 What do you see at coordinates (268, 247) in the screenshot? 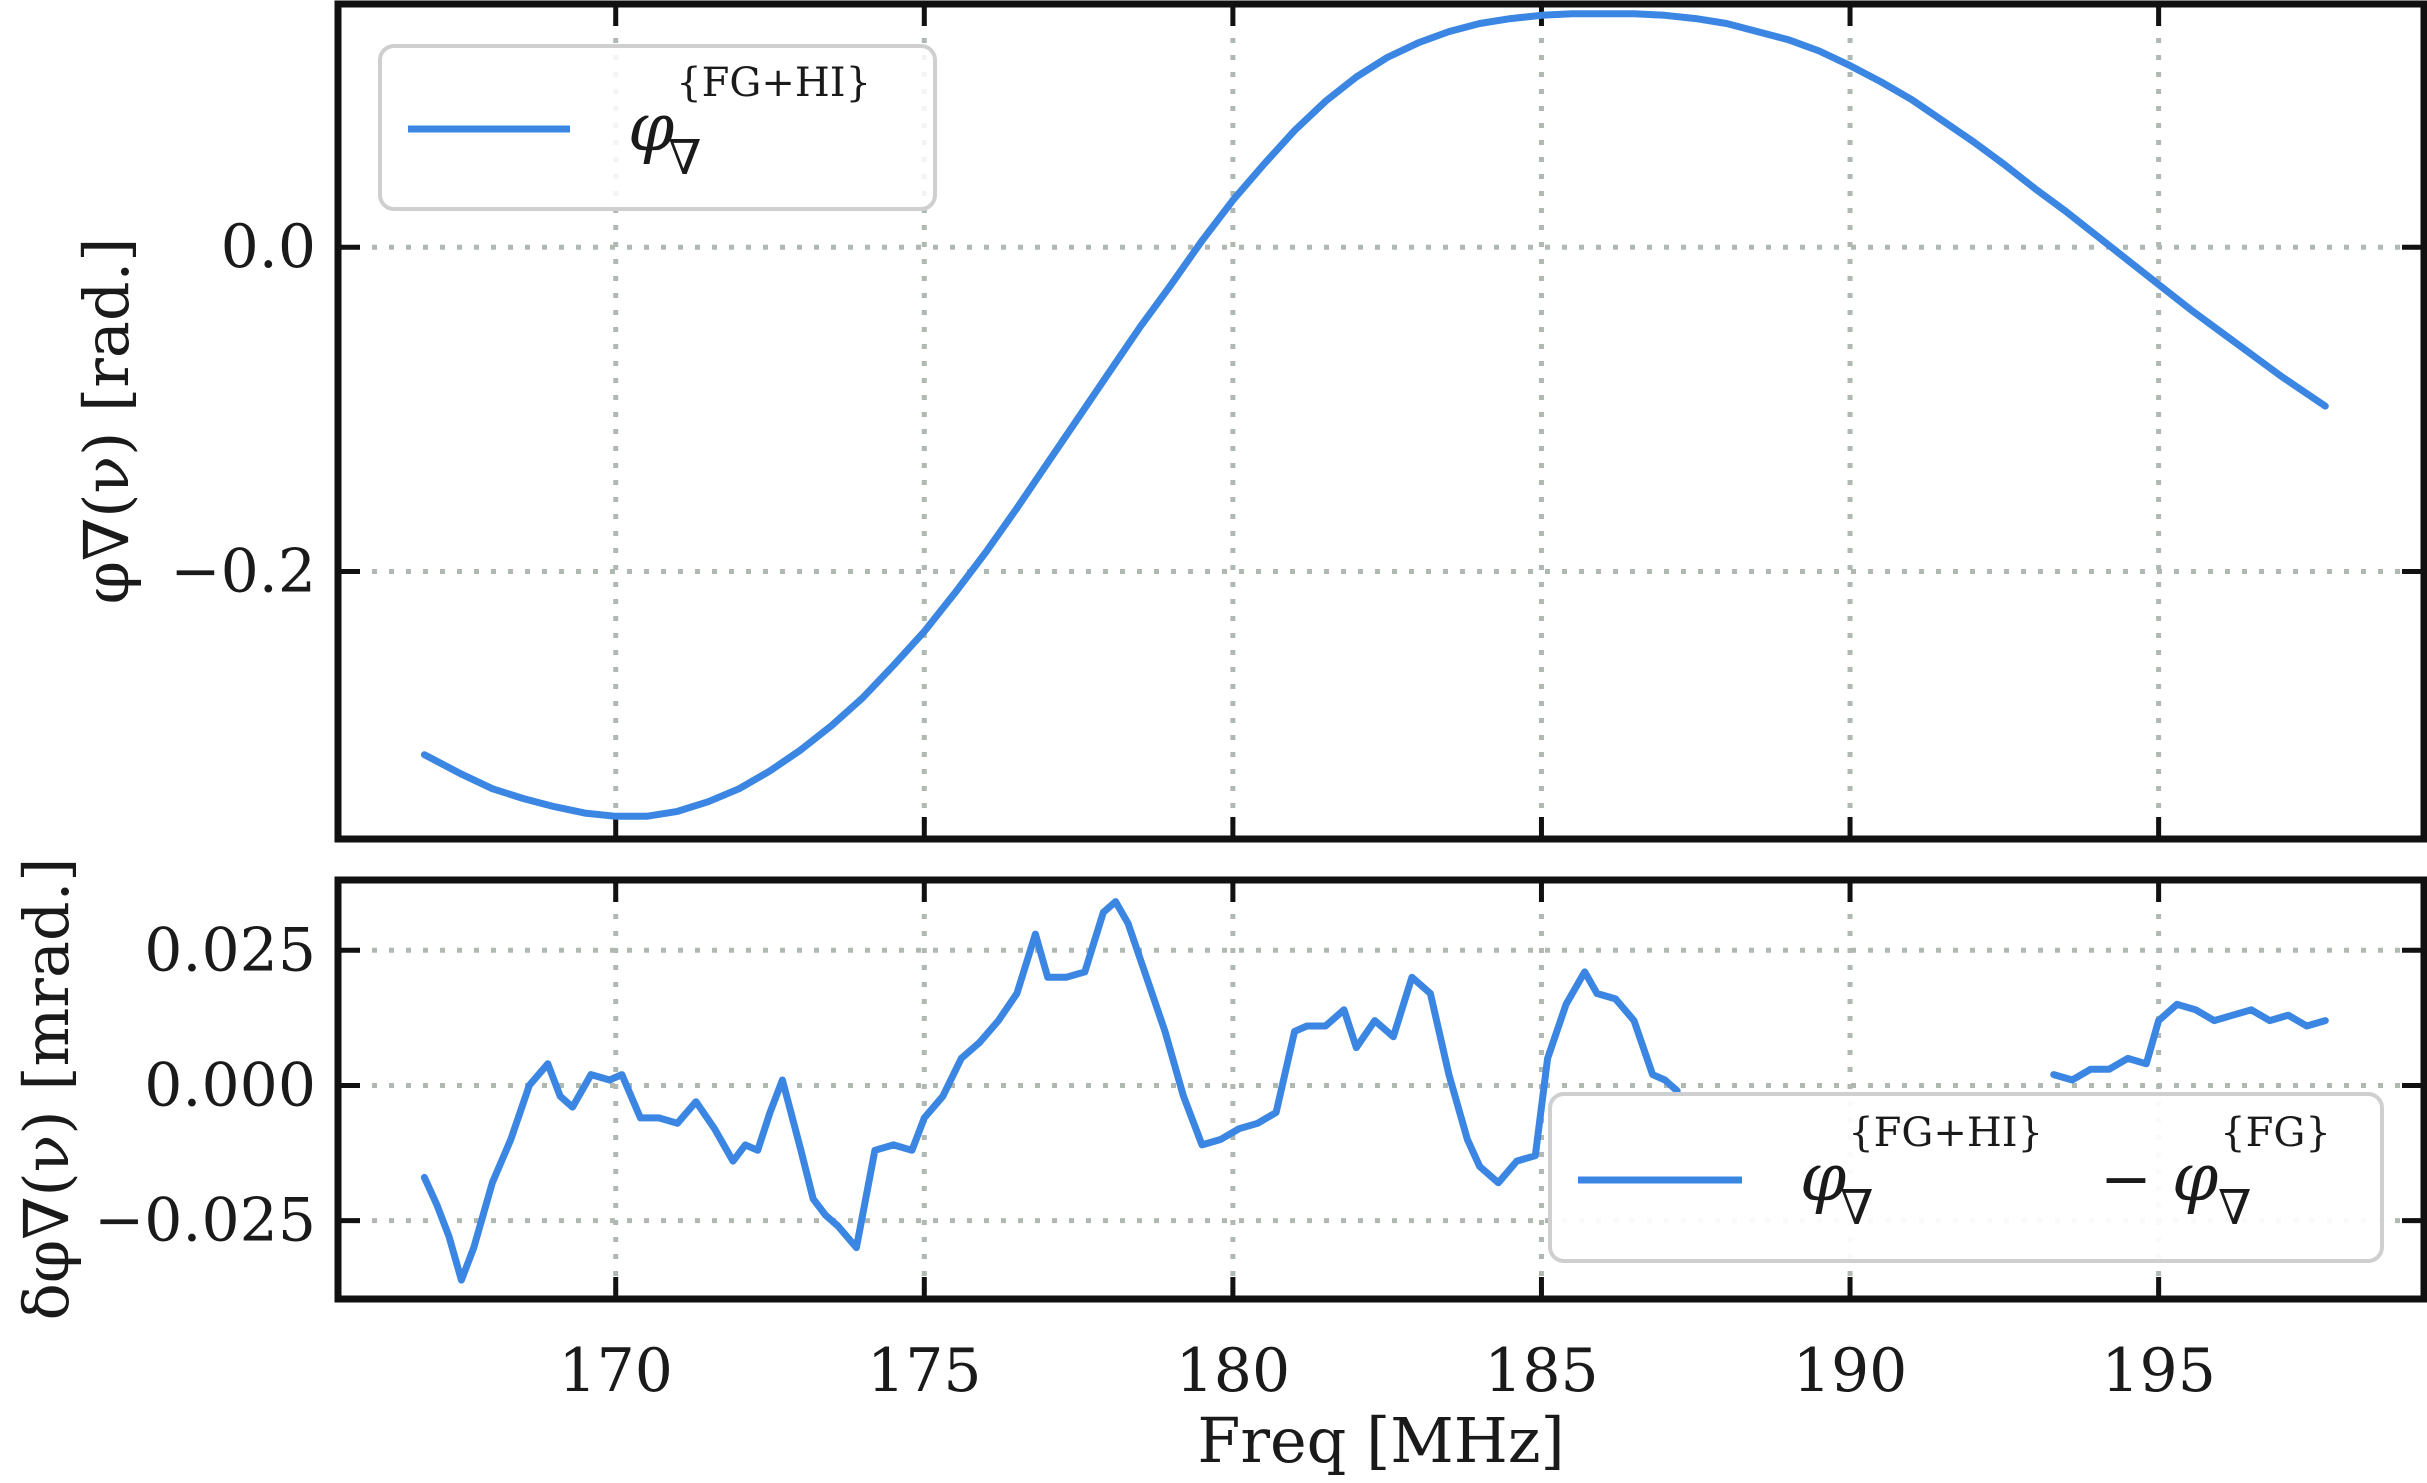
I see `top-y-tick-label-0: 0.0` at bounding box center [268, 247].